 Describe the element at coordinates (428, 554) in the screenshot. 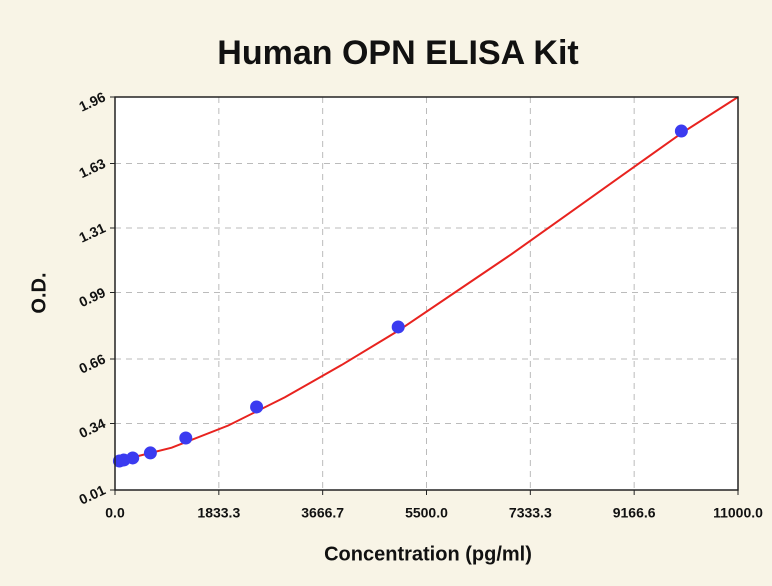

I see `x-axis-label: Concentration (pg/ml)` at that location.